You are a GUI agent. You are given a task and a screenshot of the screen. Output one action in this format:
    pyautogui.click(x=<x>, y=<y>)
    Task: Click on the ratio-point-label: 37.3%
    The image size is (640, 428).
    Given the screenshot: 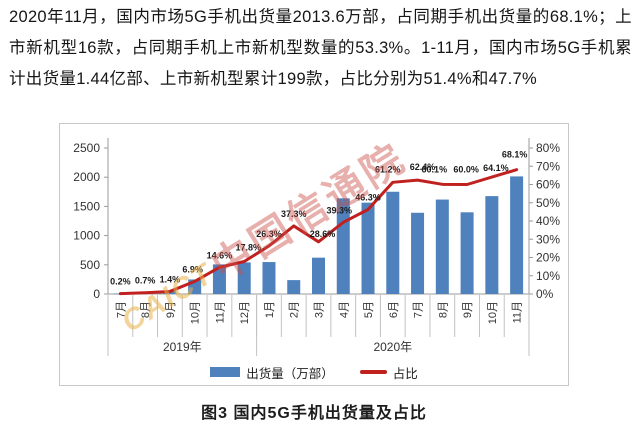 What is the action you would take?
    pyautogui.click(x=294, y=214)
    